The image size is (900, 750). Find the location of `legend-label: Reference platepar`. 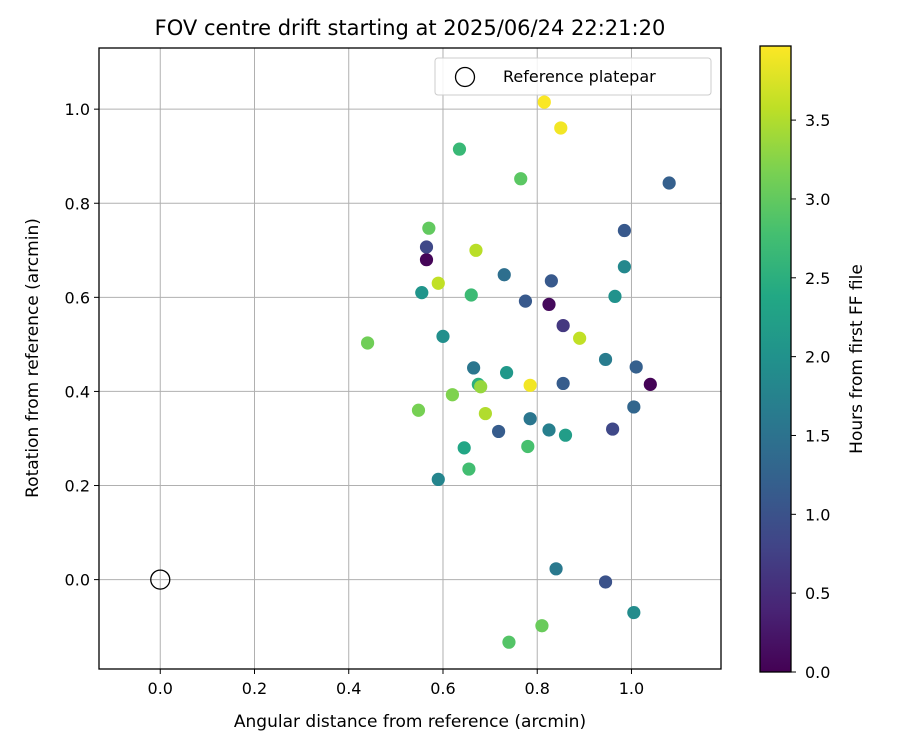

legend-label: Reference platepar is located at coordinates (579, 76).